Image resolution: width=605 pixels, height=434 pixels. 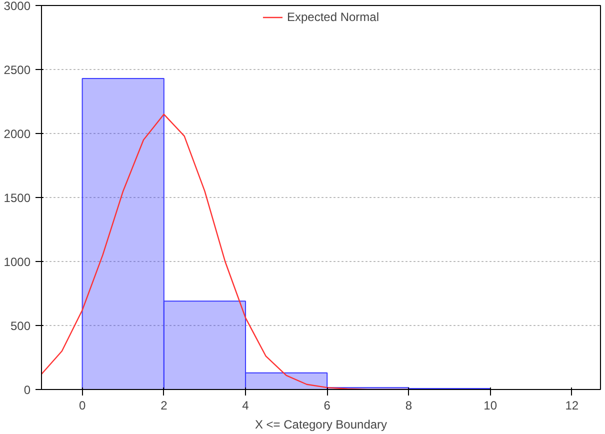 What do you see at coordinates (17, 198) in the screenshot?
I see `y-tick-label: 1500` at bounding box center [17, 198].